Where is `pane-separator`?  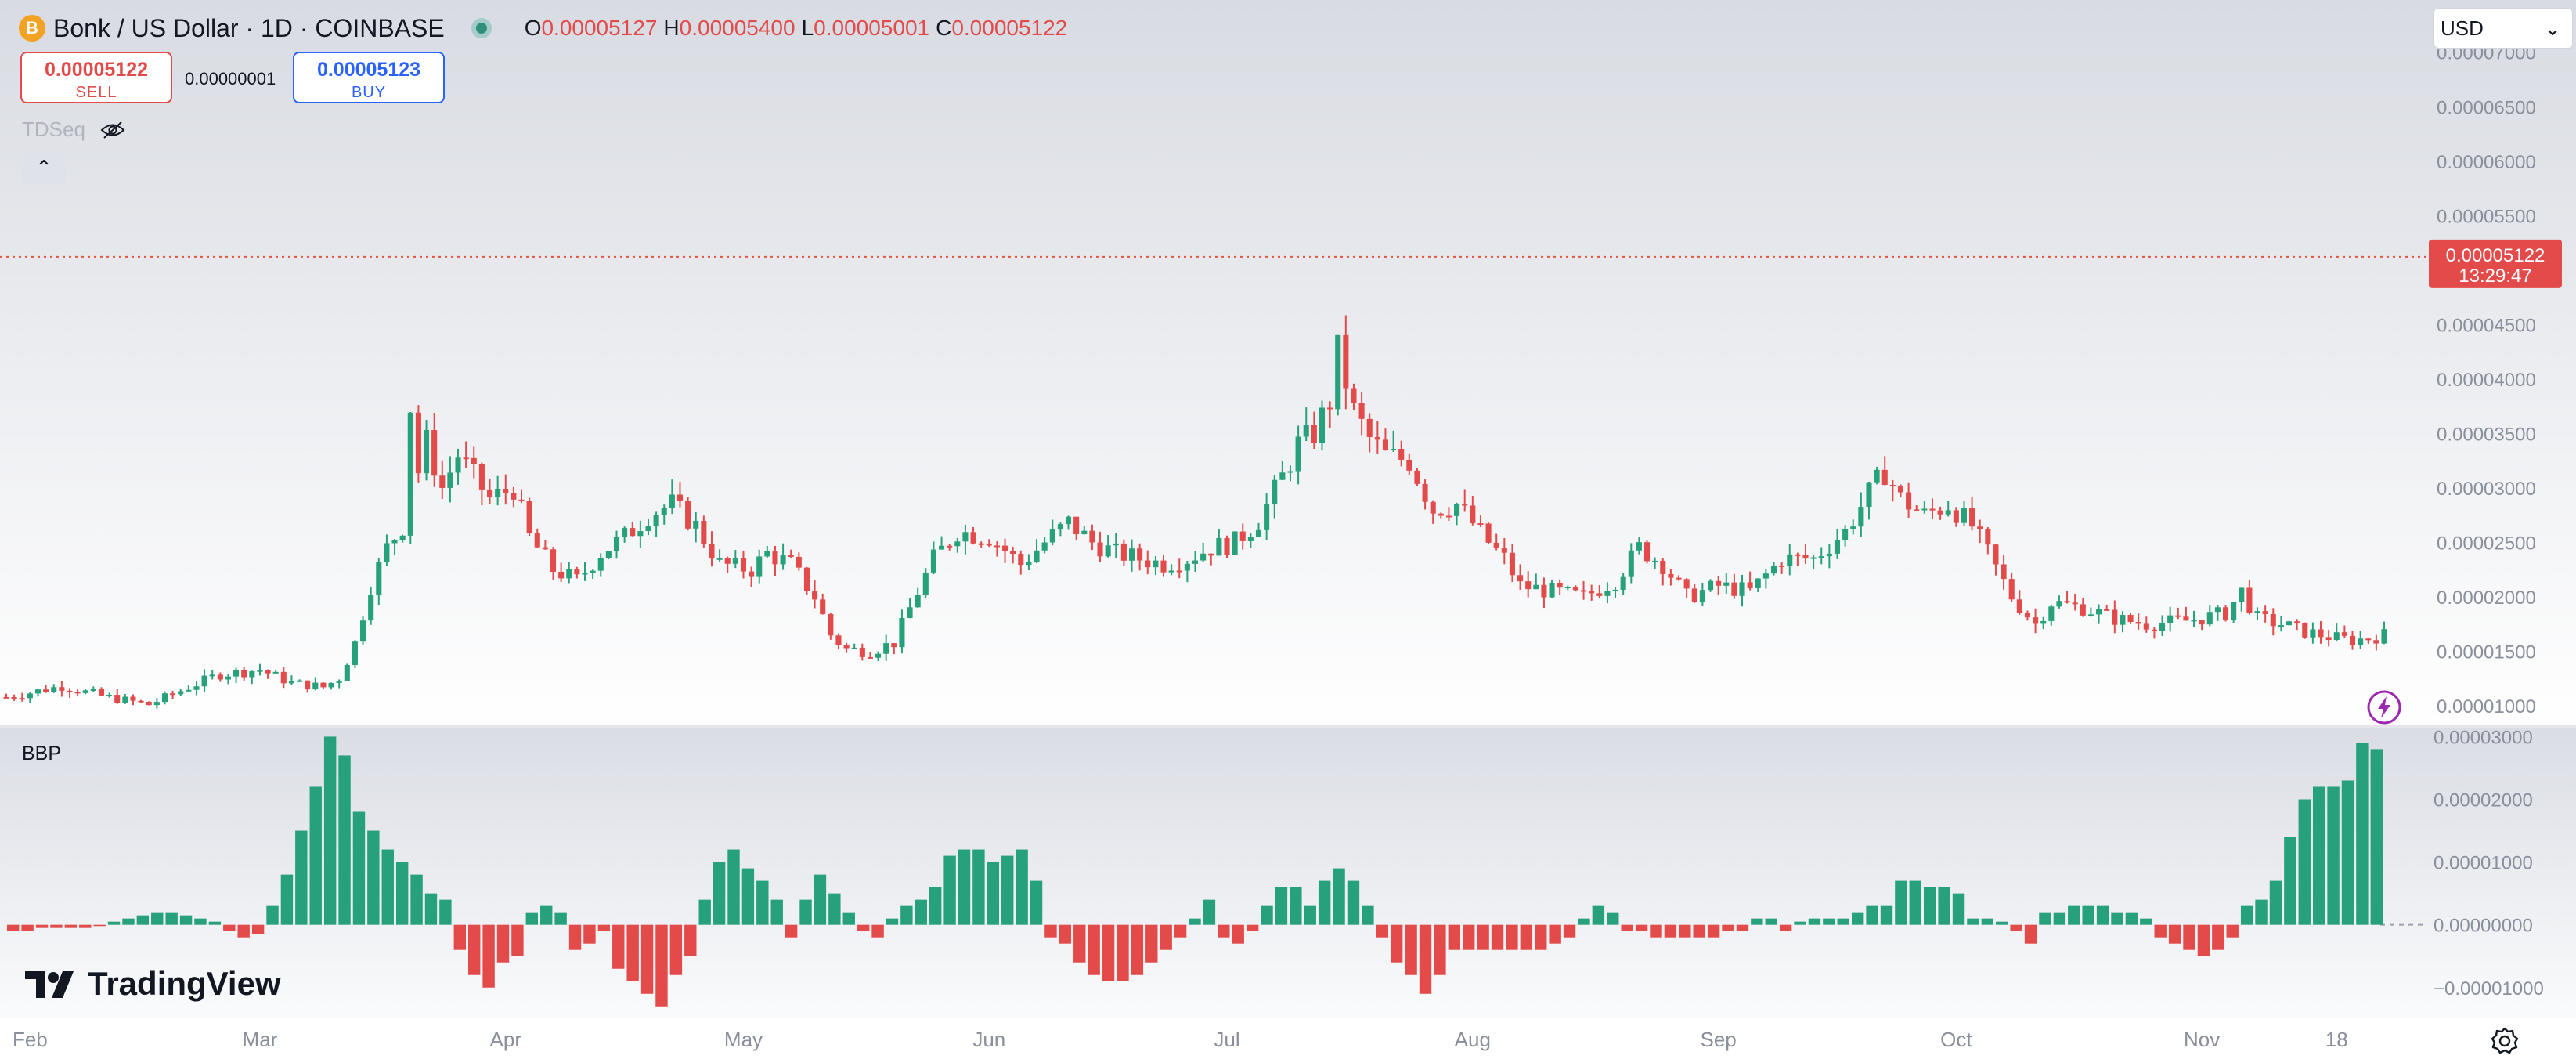 pane-separator is located at coordinates (1288, 726).